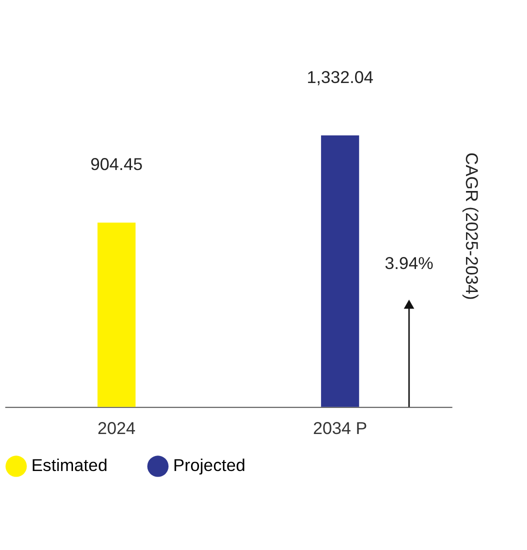 Image resolution: width=527 pixels, height=550 pixels. Describe the element at coordinates (340, 78) in the screenshot. I see `data-label: 1,332.04` at that location.